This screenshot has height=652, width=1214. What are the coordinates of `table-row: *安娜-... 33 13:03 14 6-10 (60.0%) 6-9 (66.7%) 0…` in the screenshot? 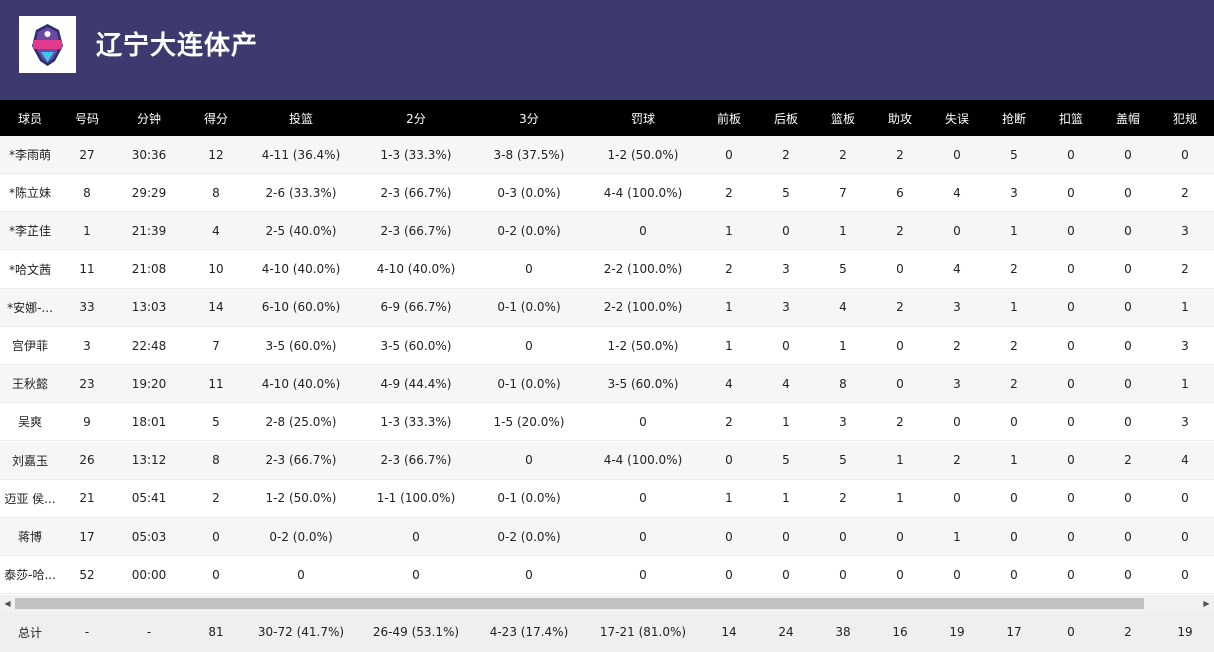 It's located at (607, 307).